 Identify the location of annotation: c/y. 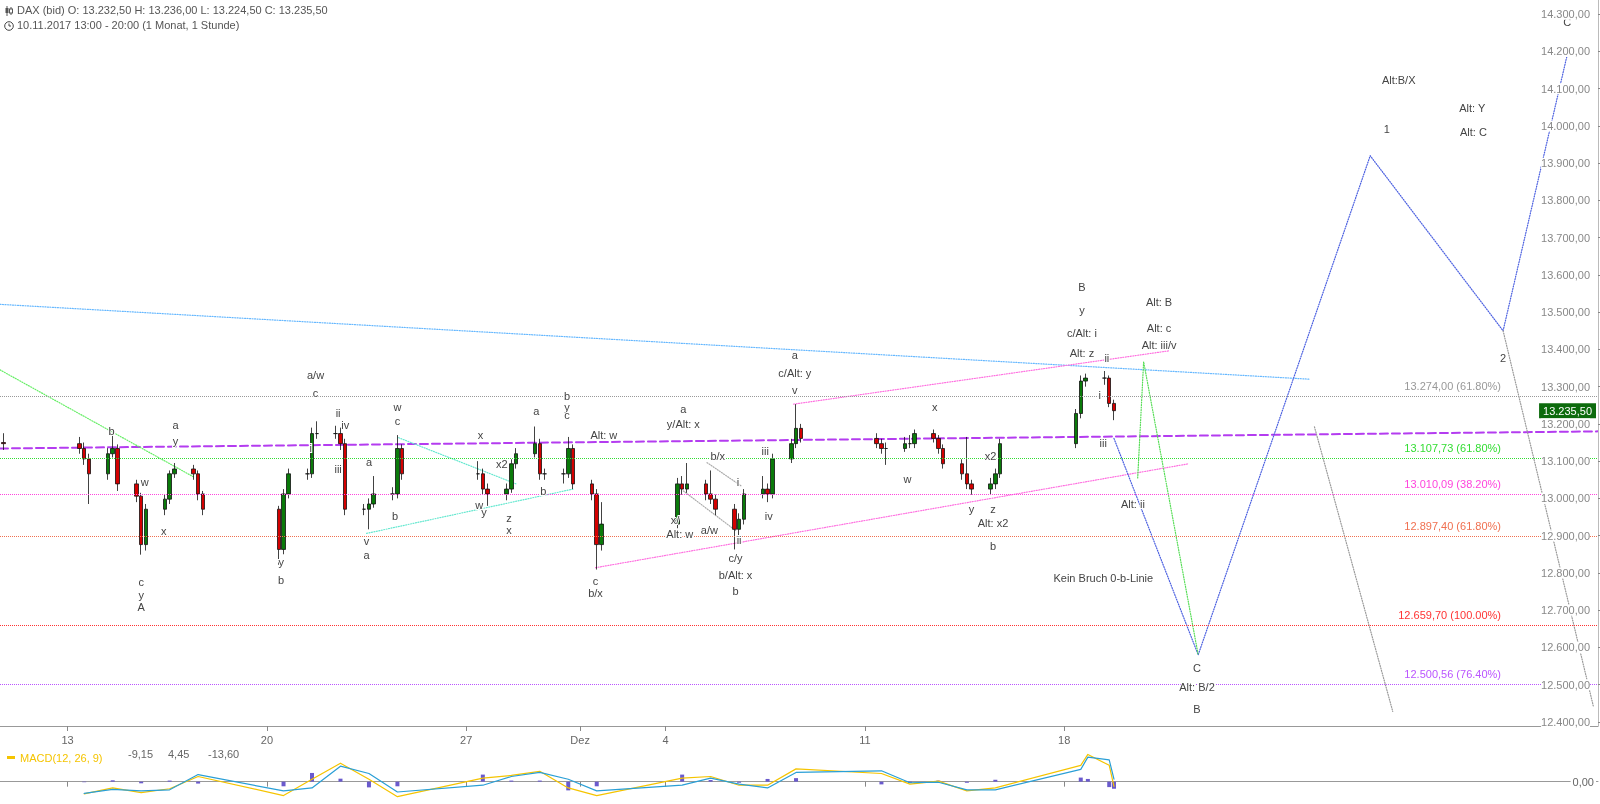
(736, 558).